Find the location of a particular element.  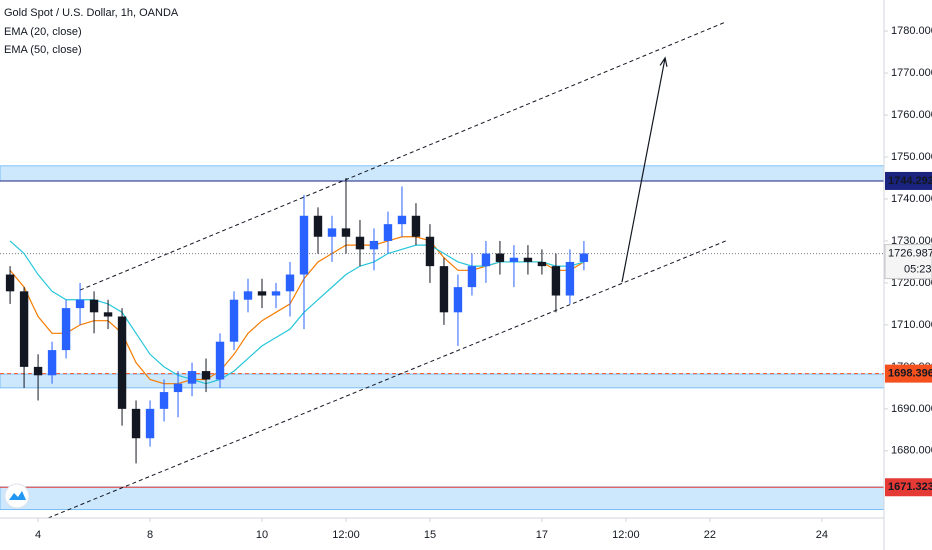

x-tick-label: 24 is located at coordinates (822, 535).